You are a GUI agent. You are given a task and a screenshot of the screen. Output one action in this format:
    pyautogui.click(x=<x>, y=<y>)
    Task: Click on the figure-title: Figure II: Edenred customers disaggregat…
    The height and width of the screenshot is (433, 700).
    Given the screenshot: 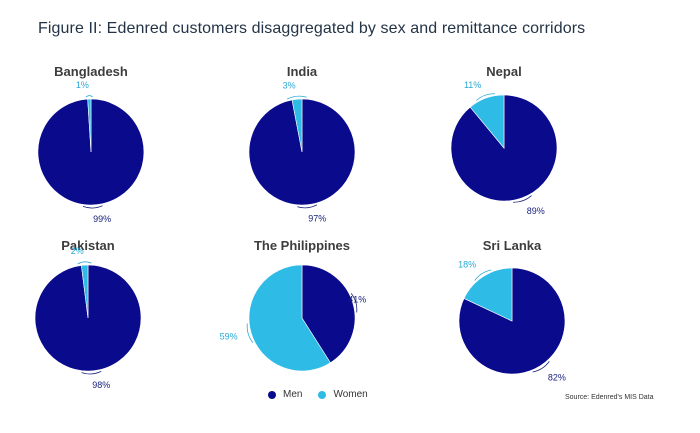 What is the action you would take?
    pyautogui.click(x=312, y=28)
    